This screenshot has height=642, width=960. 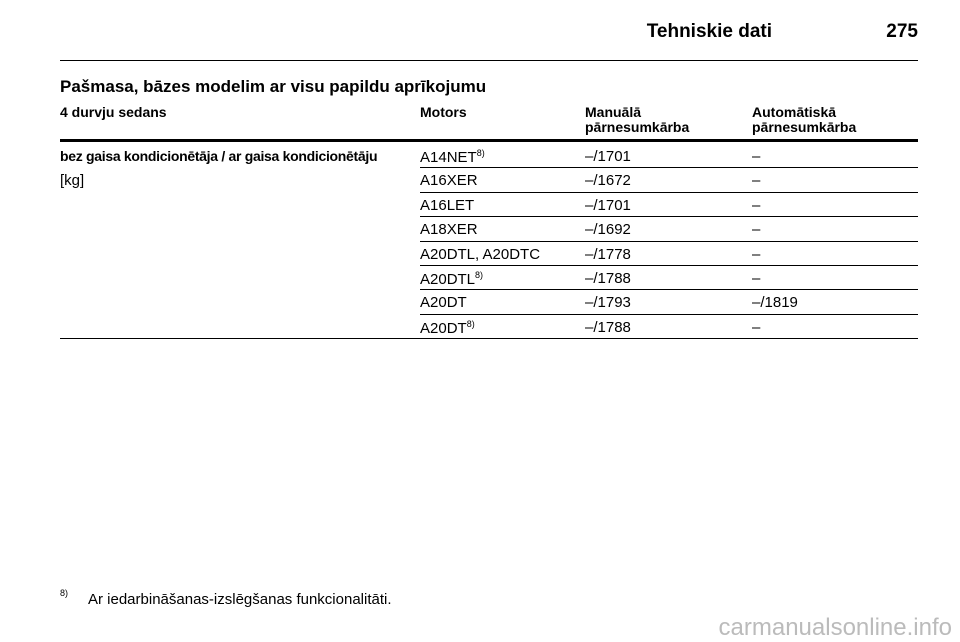 I want to click on column-header: Automātiskā, so click(x=794, y=112).